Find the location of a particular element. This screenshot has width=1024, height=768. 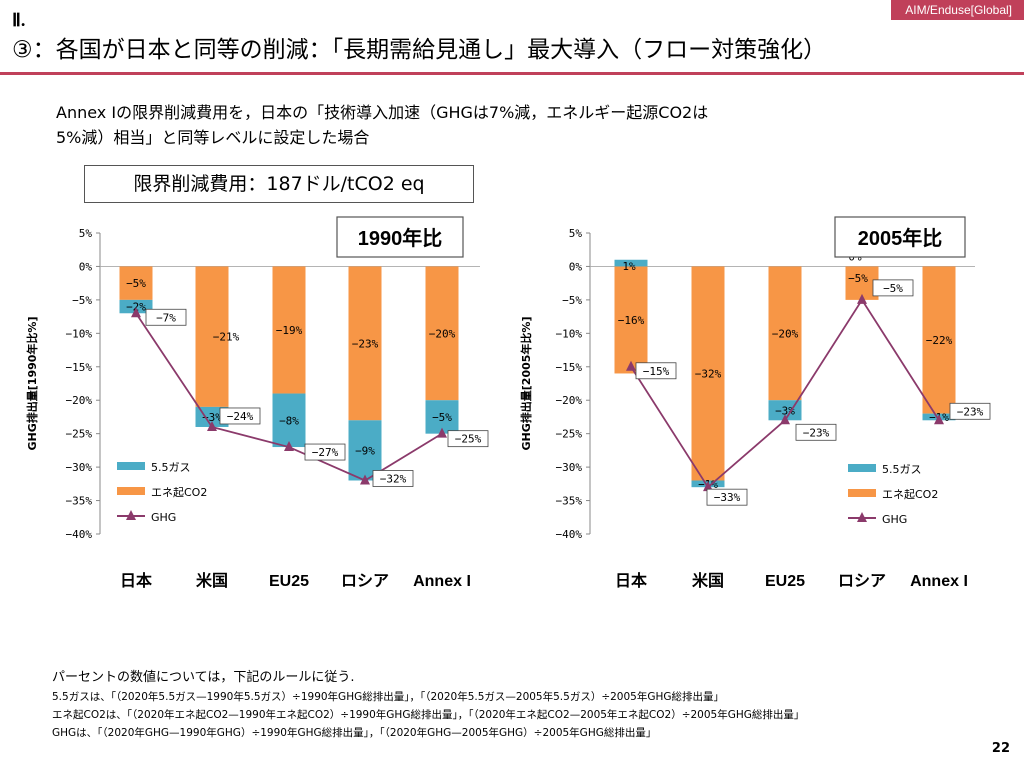

data-label-ghg: −27% is located at coordinates (325, 452).